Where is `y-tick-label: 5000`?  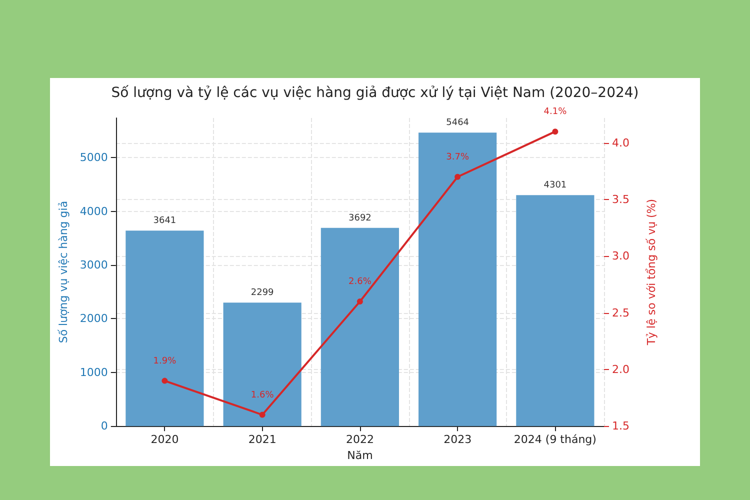
y-tick-label: 5000 is located at coordinates (94, 157).